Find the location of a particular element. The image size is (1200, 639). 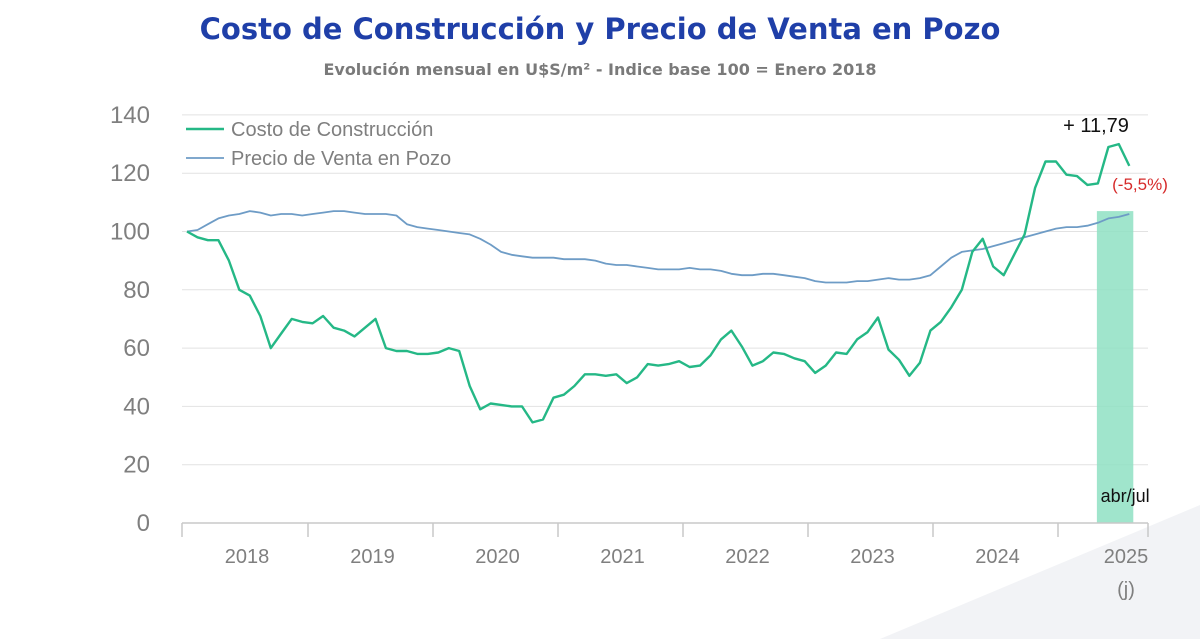

legend-label: Precio de Venta en Pozo is located at coordinates (341, 159).